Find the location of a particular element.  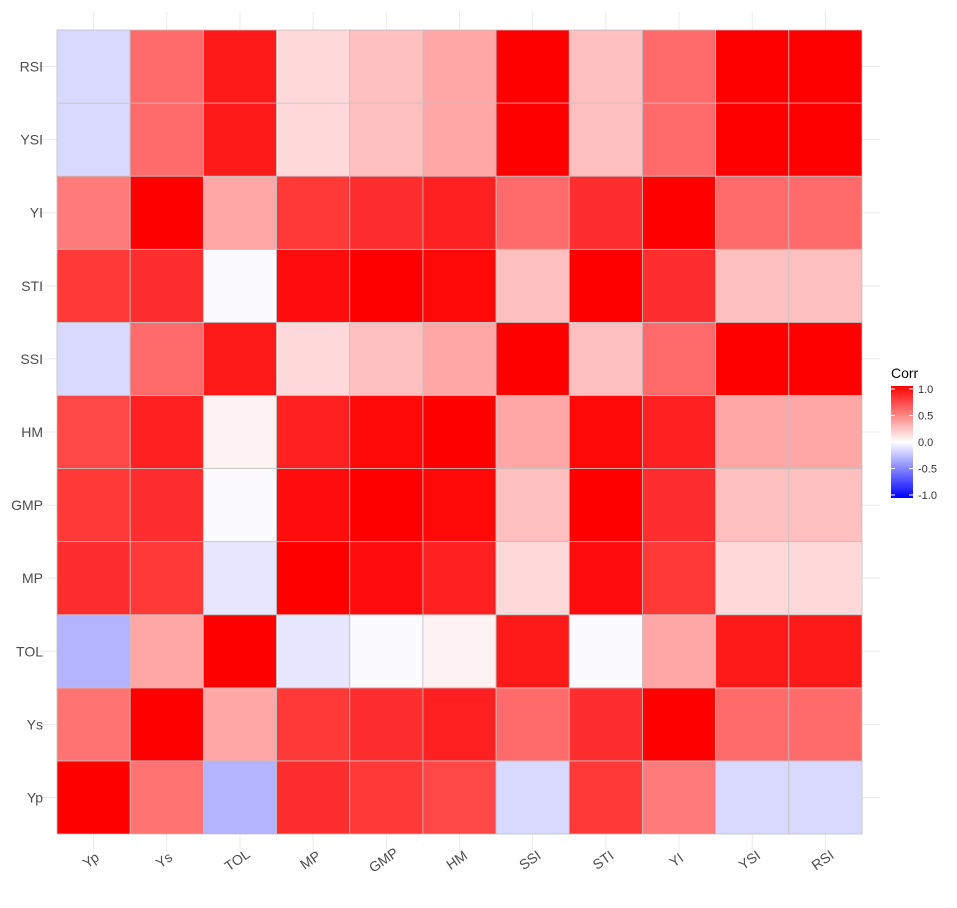

legend-tick-label: 0.0 is located at coordinates (925, 443).